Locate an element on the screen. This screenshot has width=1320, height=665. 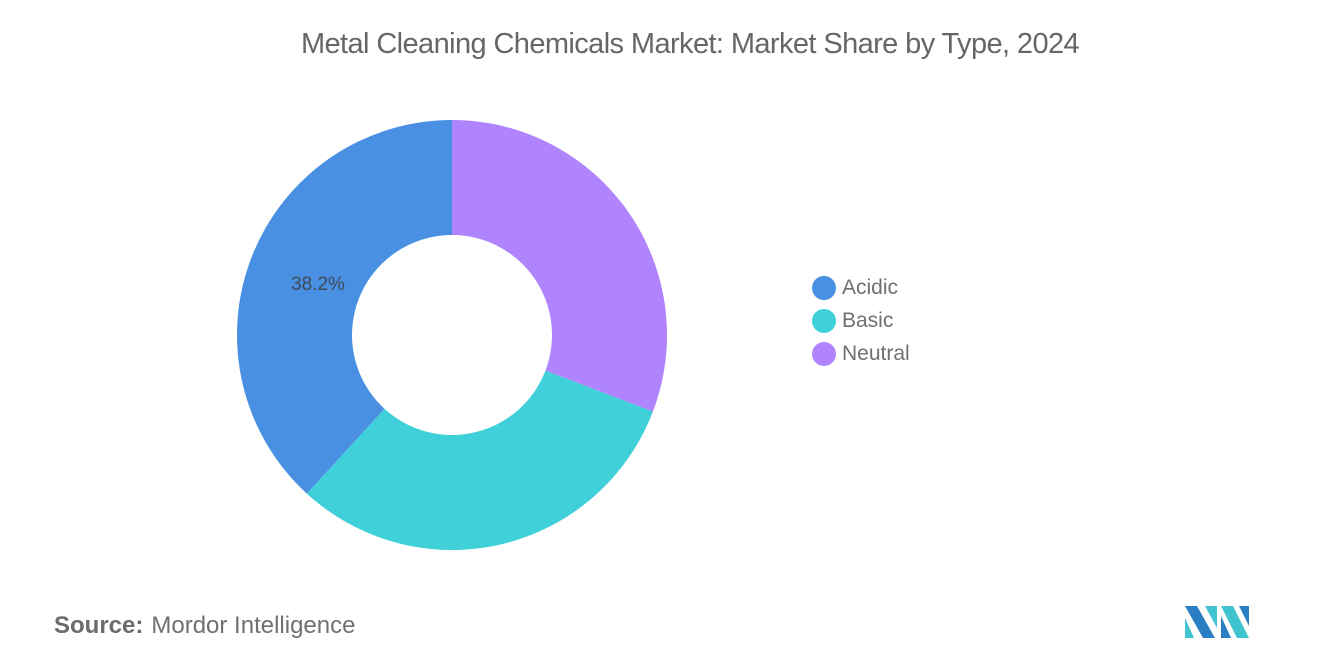
legend-item-basic: Basic is located at coordinates (861, 320).